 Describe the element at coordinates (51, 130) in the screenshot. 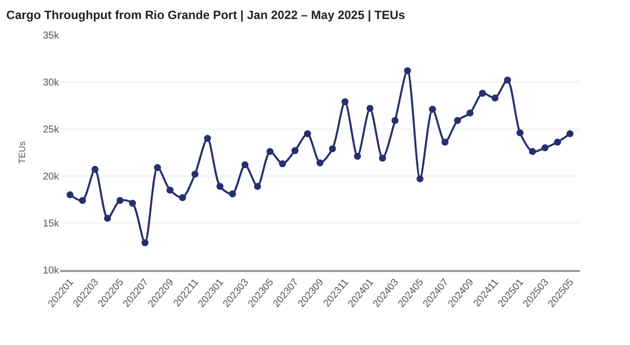

I see `y-tick-label: 25k` at that location.